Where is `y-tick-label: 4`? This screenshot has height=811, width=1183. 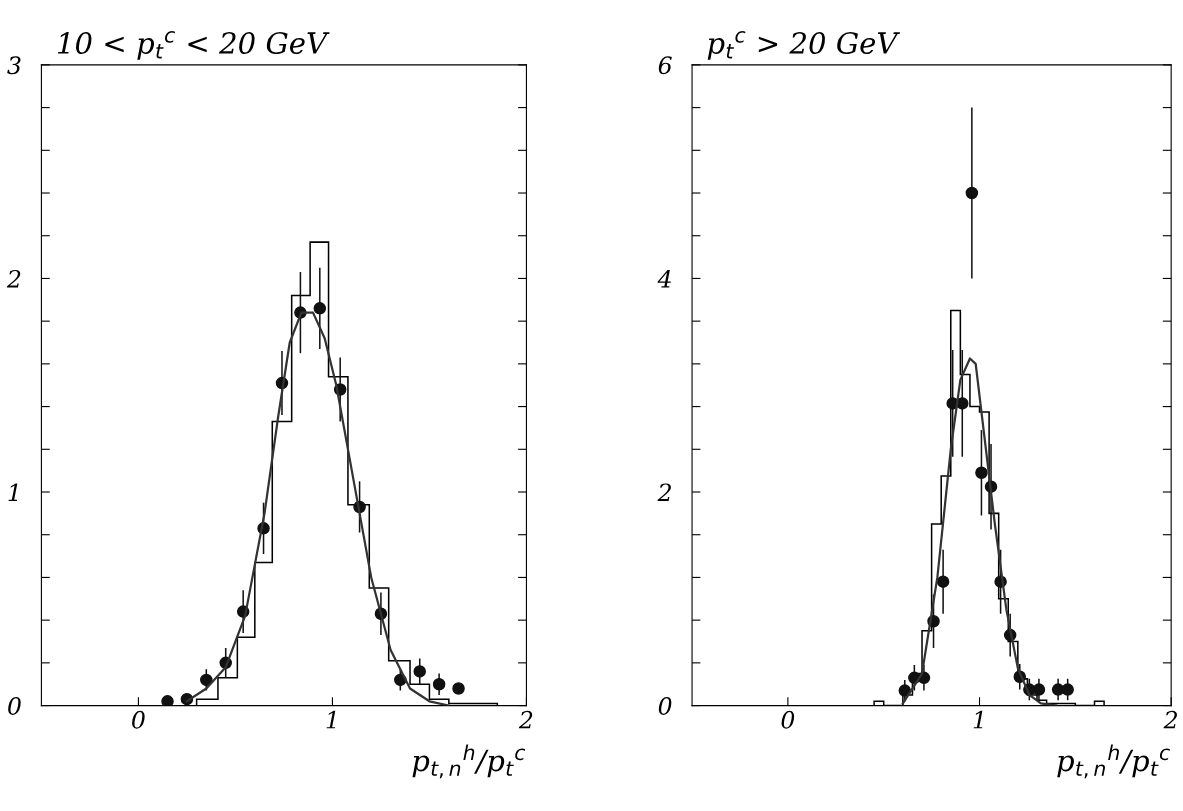 y-tick-label: 4 is located at coordinates (664, 278).